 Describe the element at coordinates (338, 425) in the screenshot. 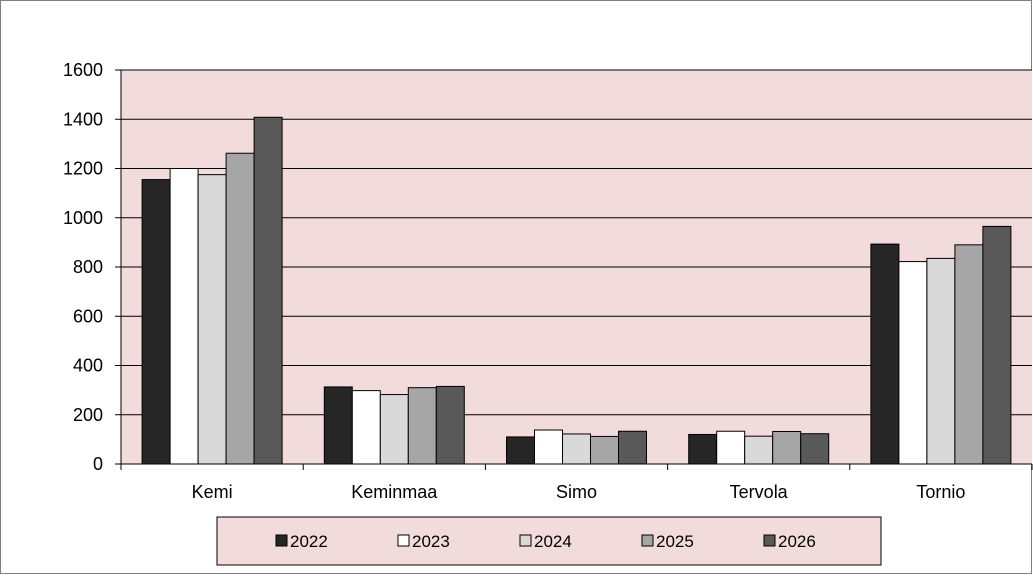

I see `bar-keminmaa-2022` at that location.